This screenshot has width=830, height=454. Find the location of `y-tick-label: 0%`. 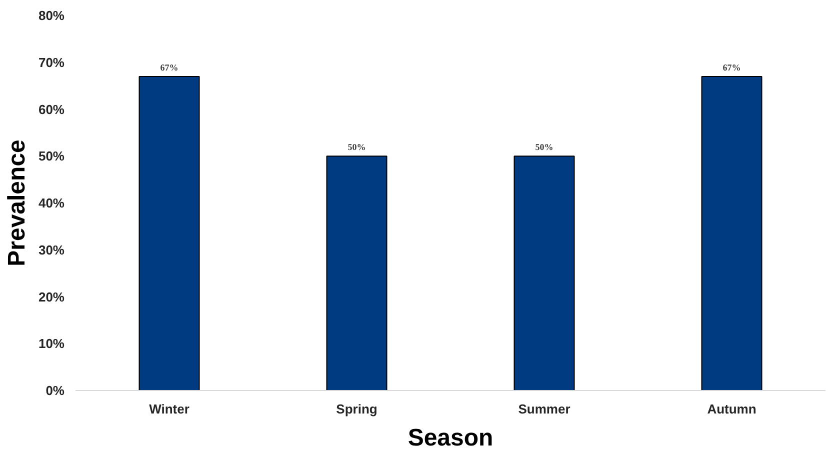

y-tick-label: 0% is located at coordinates (55, 390).